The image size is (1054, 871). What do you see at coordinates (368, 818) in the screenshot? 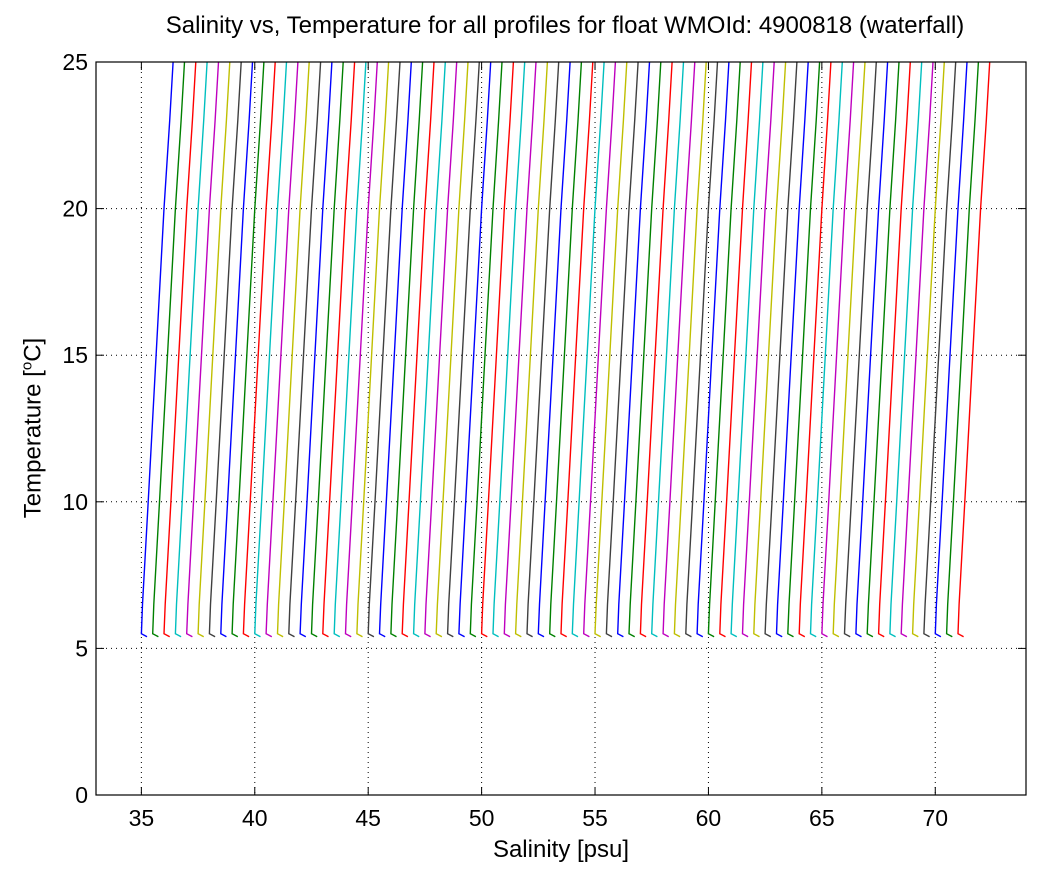
I see `x-tick-label: 45` at bounding box center [368, 818].